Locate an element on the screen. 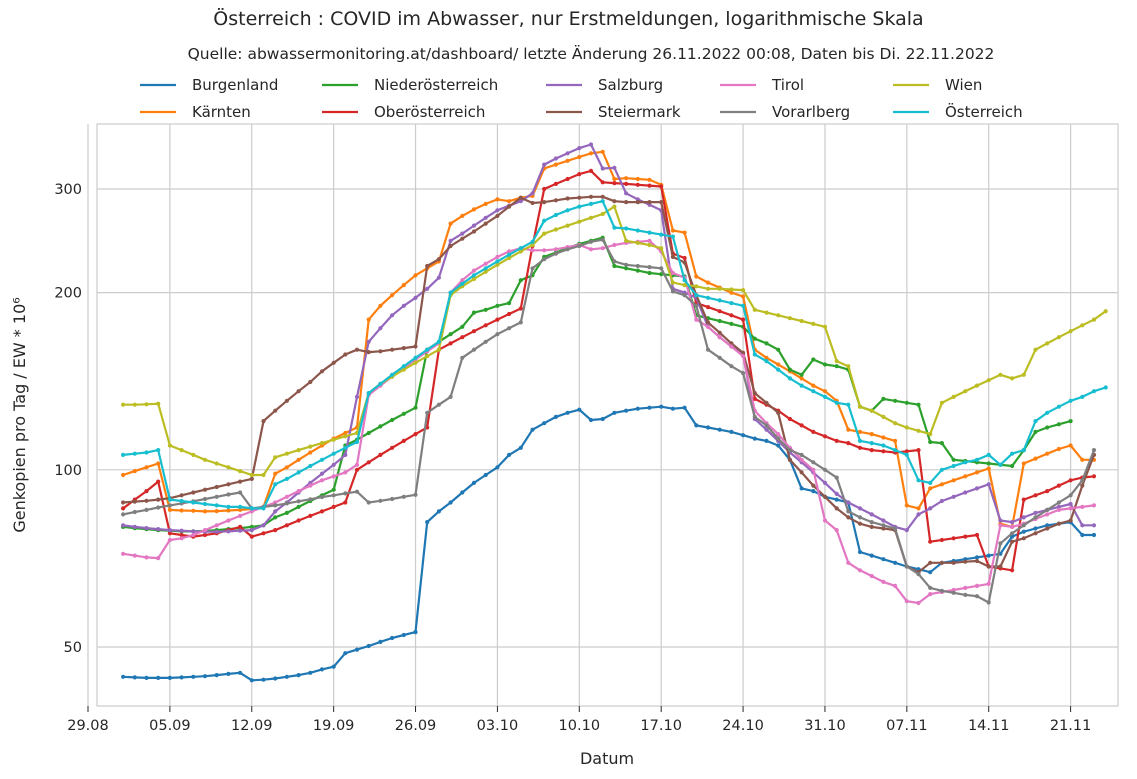 The image size is (1137, 779). y-tick-label: 300 is located at coordinates (68, 190).